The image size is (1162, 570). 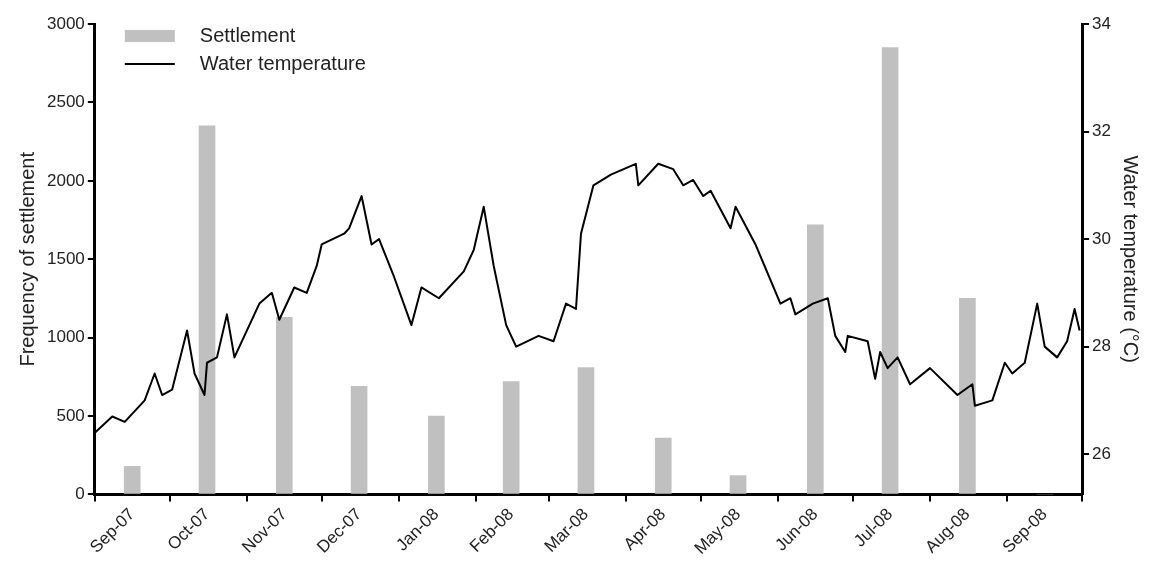 What do you see at coordinates (1102, 23) in the screenshot?
I see `y2-tick-label: 34` at bounding box center [1102, 23].